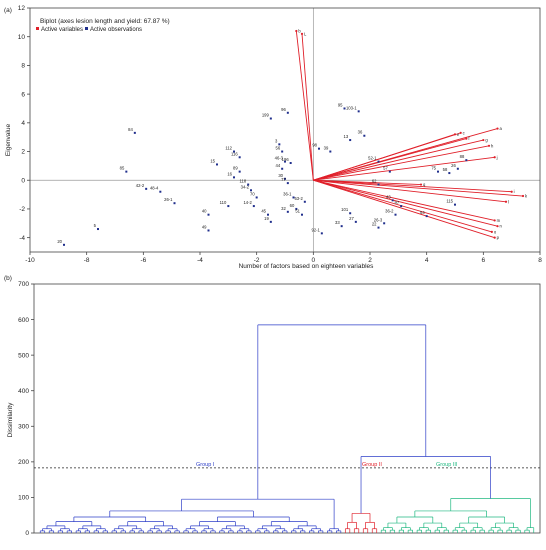 The image size is (546, 550). What do you see at coordinates (501, 226) in the screenshot?
I see `variable-label: n` at bounding box center [501, 226].